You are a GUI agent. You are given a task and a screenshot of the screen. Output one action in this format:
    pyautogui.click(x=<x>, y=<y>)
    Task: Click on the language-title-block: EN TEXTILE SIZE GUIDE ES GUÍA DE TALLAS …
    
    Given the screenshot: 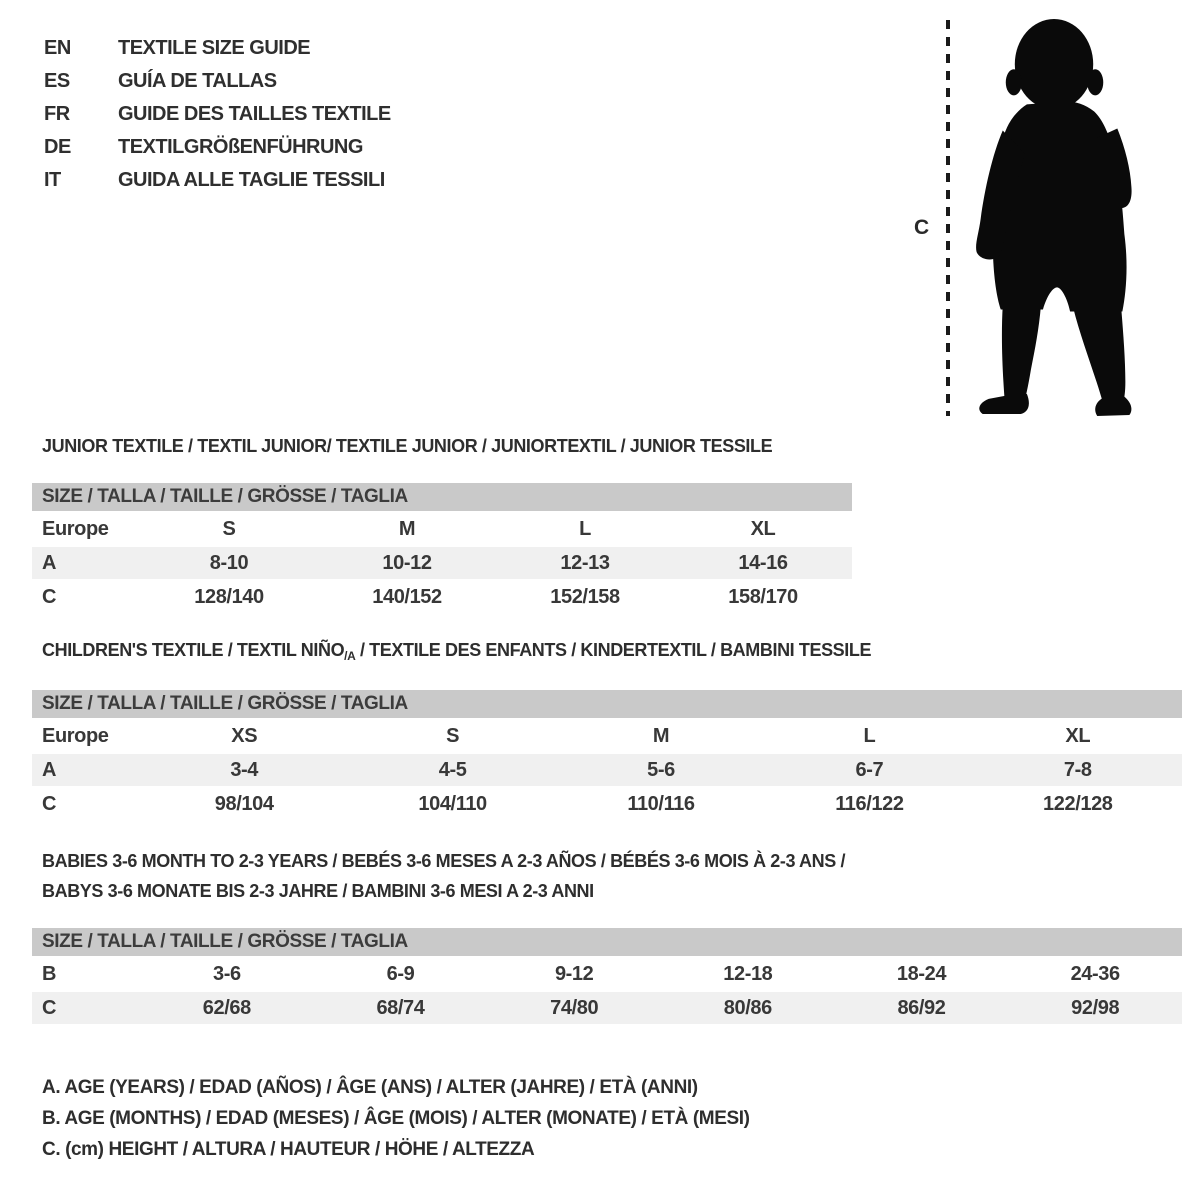 What is the action you would take?
    pyautogui.click(x=217, y=114)
    